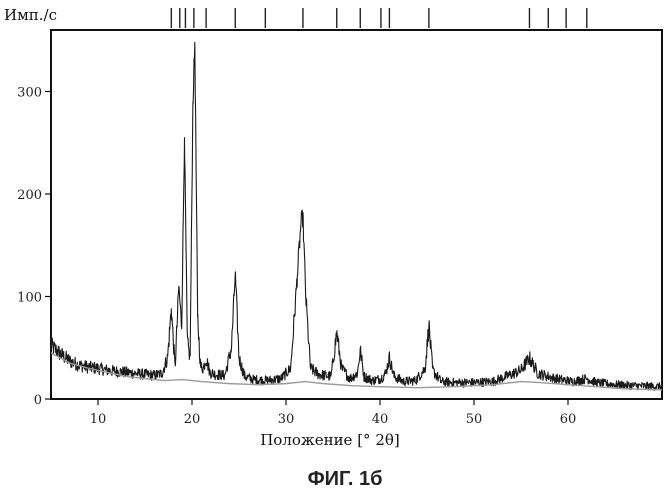 This screenshot has width=670, height=500. What do you see at coordinates (568, 419) in the screenshot?
I see `x-tick-label-60: 60` at bounding box center [568, 419].